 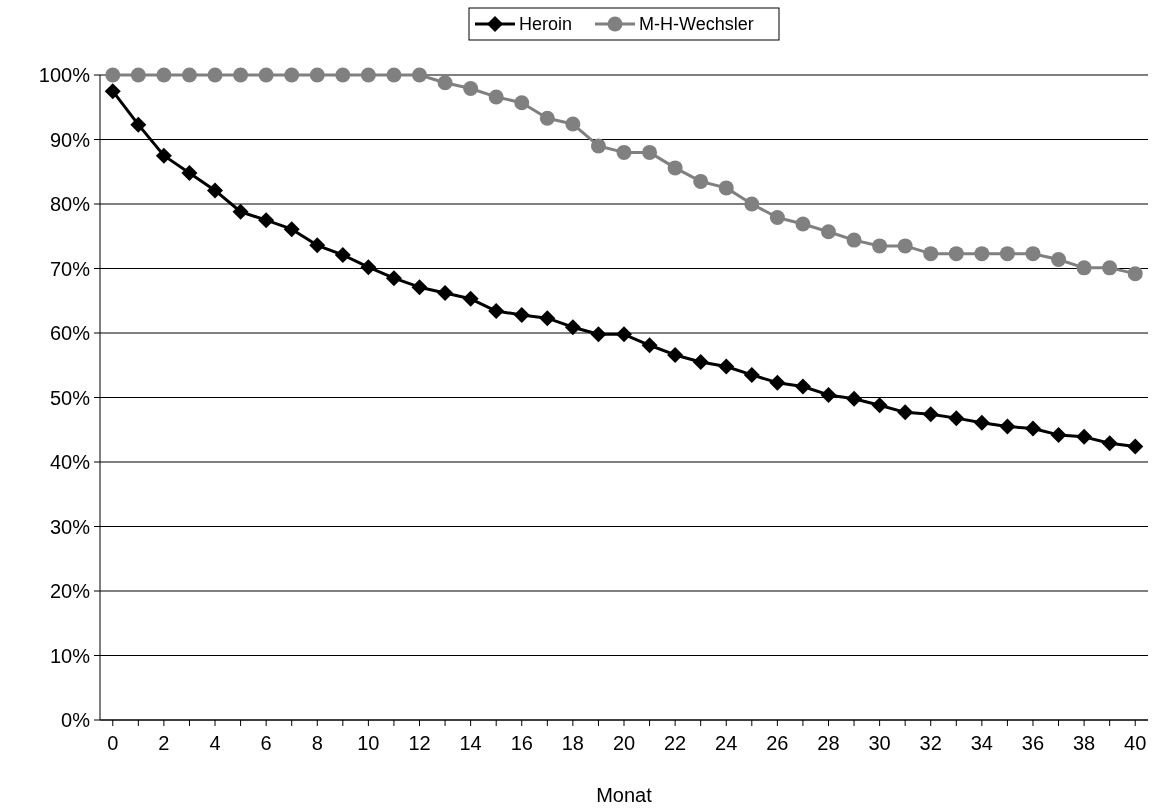 What do you see at coordinates (546, 24) in the screenshot?
I see `legend-label: Heroin` at bounding box center [546, 24].